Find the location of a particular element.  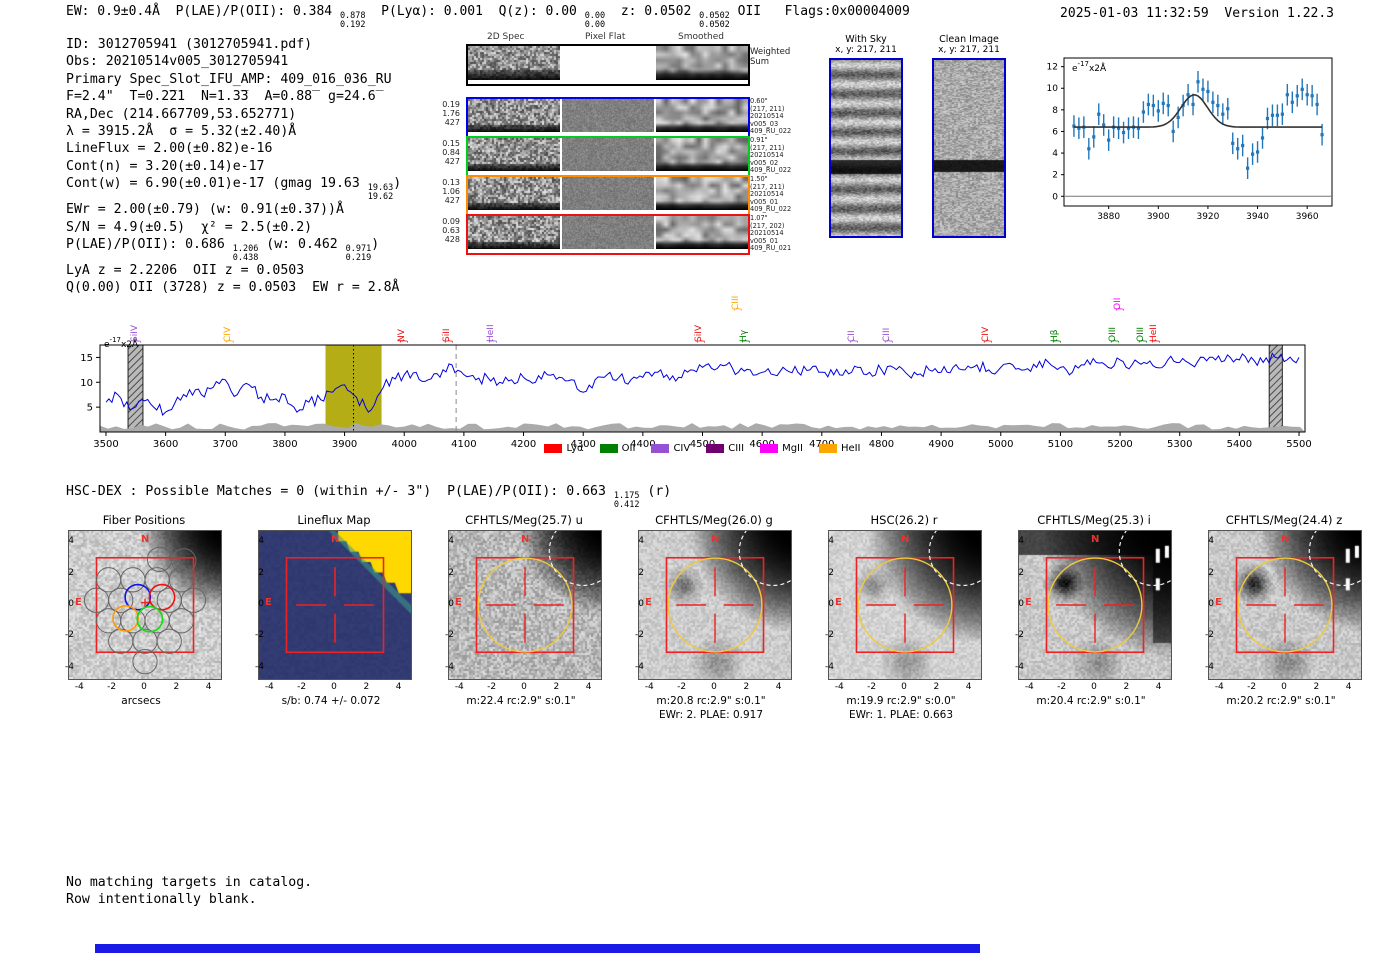

info-line: LyA z = 2.2206 OII z = 0.0503 is located at coordinates (233, 270).